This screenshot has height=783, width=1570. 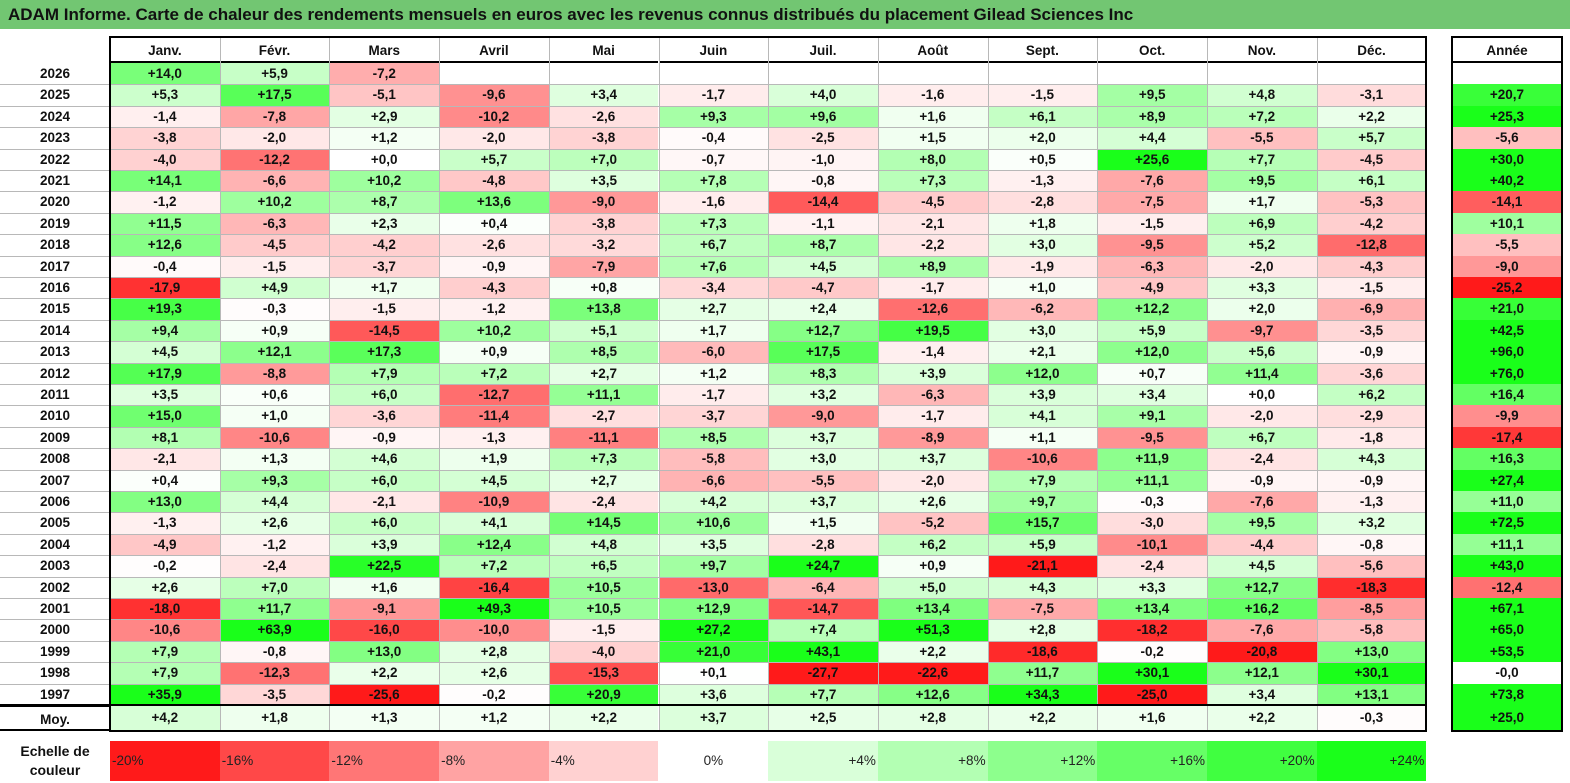 I want to click on heat-cell: -3,4, so click(x=713, y=288).